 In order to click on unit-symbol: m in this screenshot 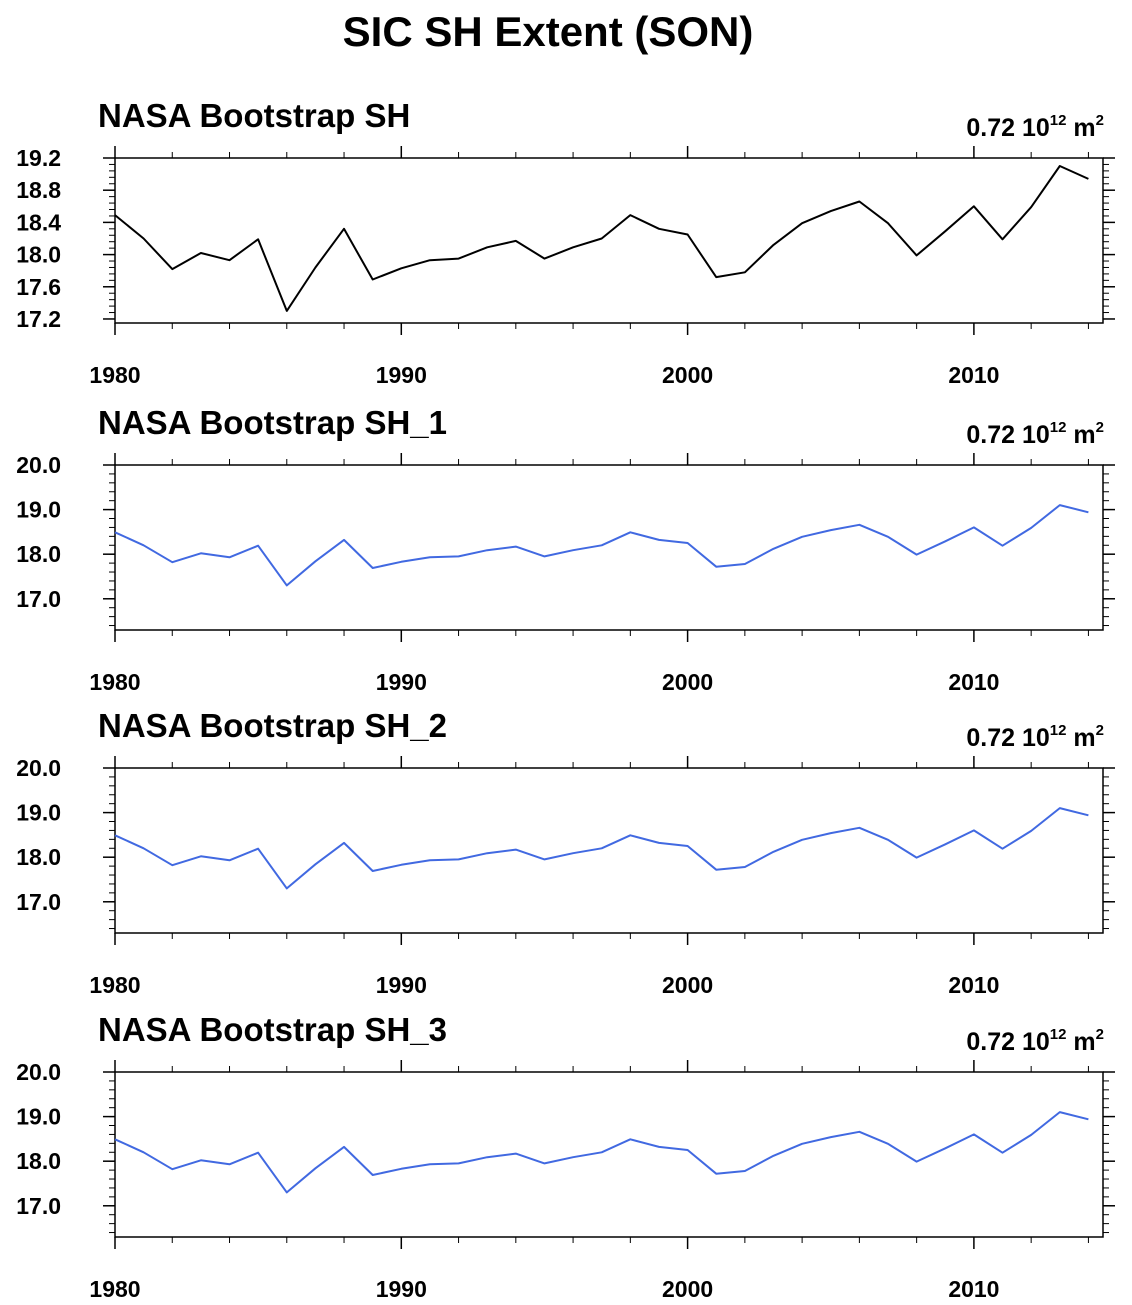, I will do `click(1080, 738)`.